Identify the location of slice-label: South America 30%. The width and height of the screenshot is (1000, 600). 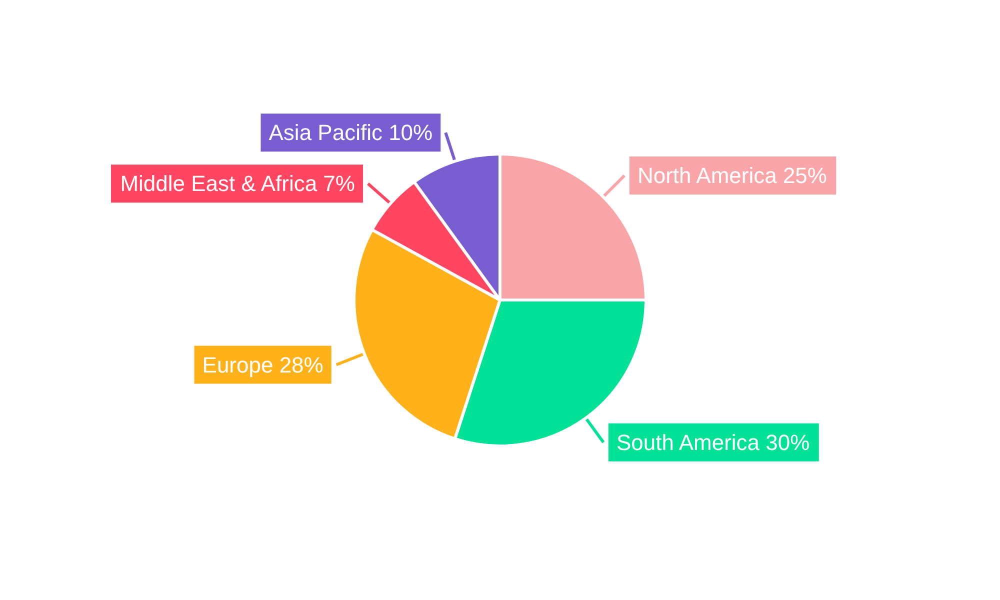
(713, 442).